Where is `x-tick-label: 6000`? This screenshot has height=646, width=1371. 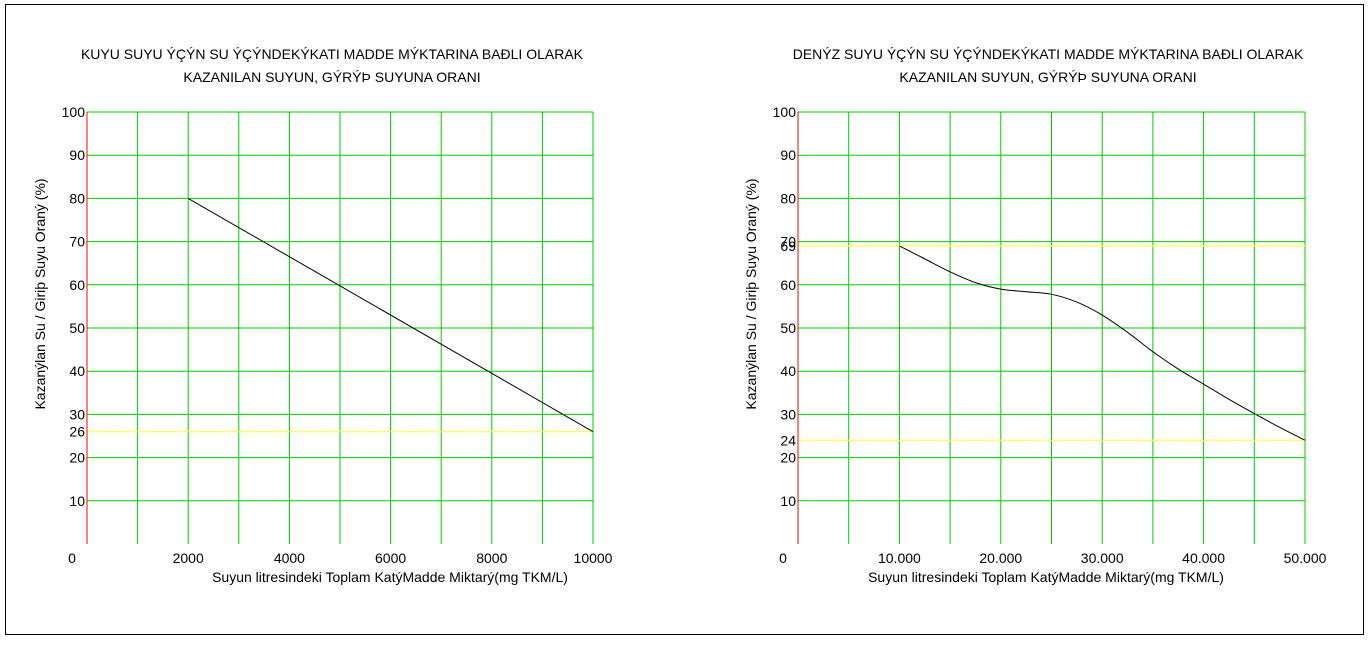
x-tick-label: 6000 is located at coordinates (390, 558).